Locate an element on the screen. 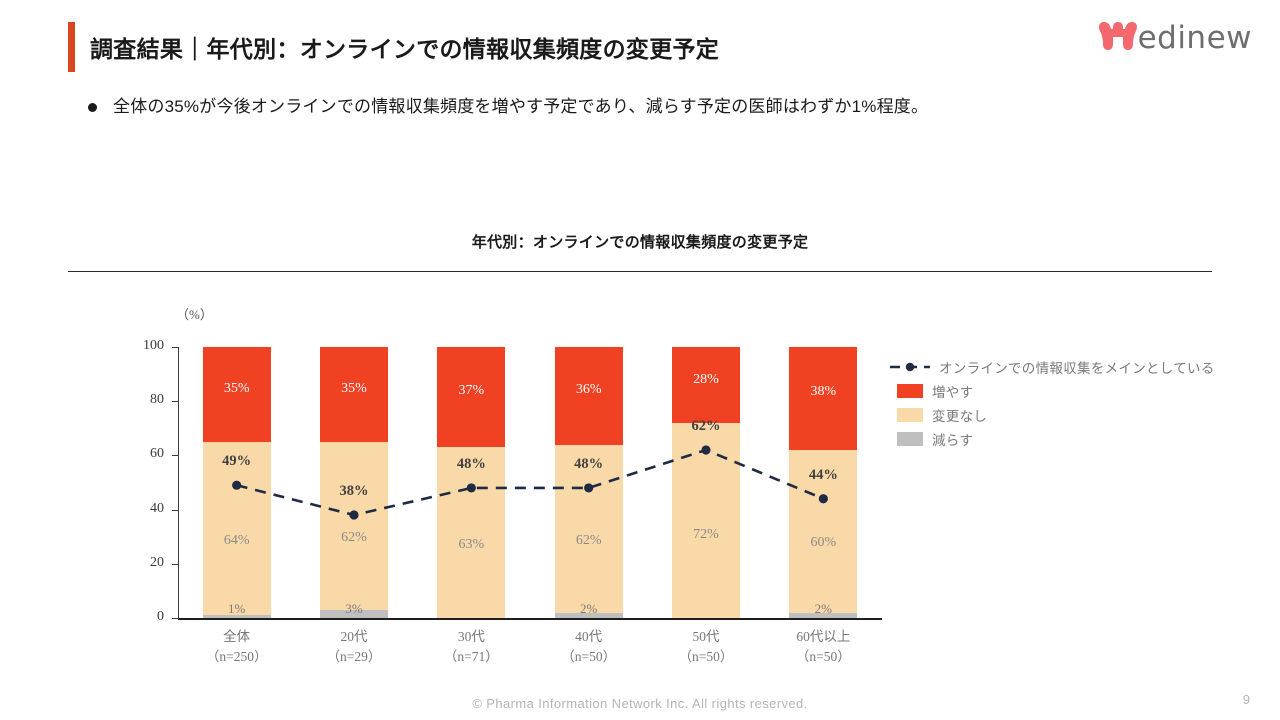  y-axis-tick-label: 80 is located at coordinates (157, 400).